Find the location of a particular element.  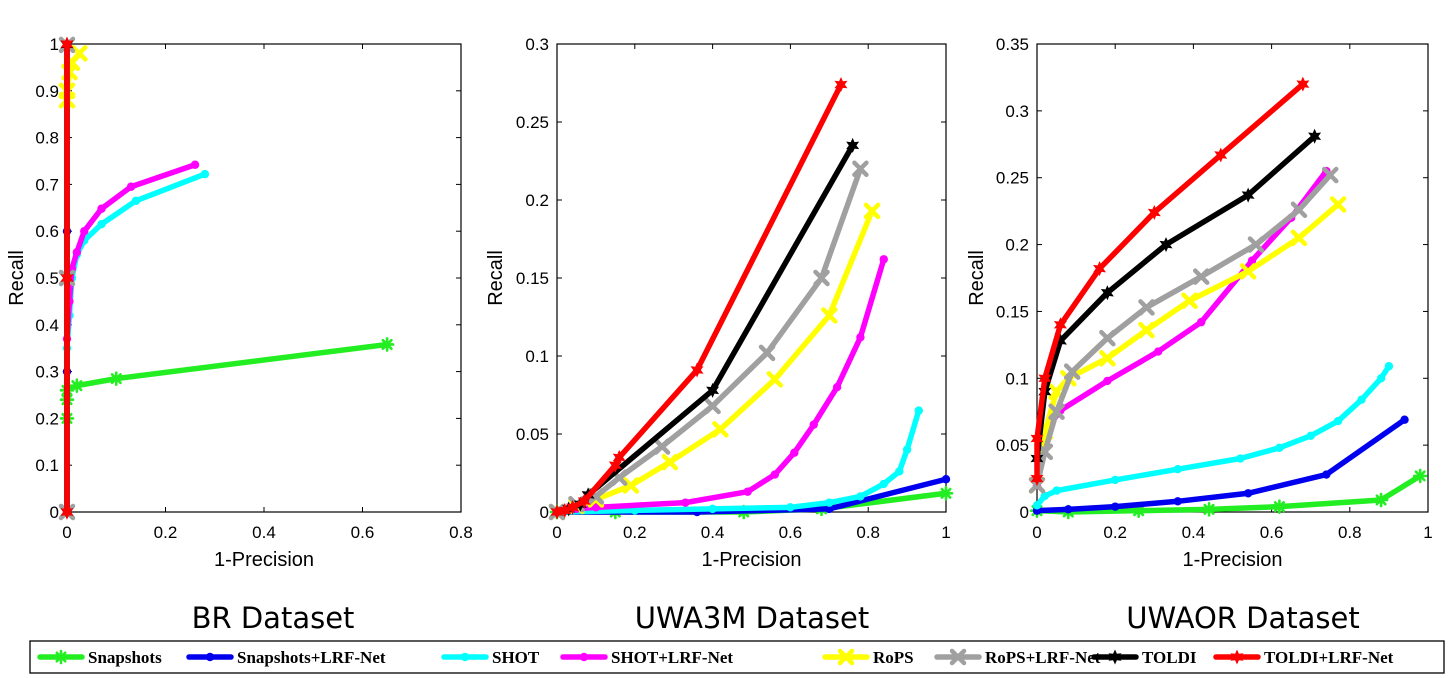

y-tick-label: 0.15 is located at coordinates (532, 278).